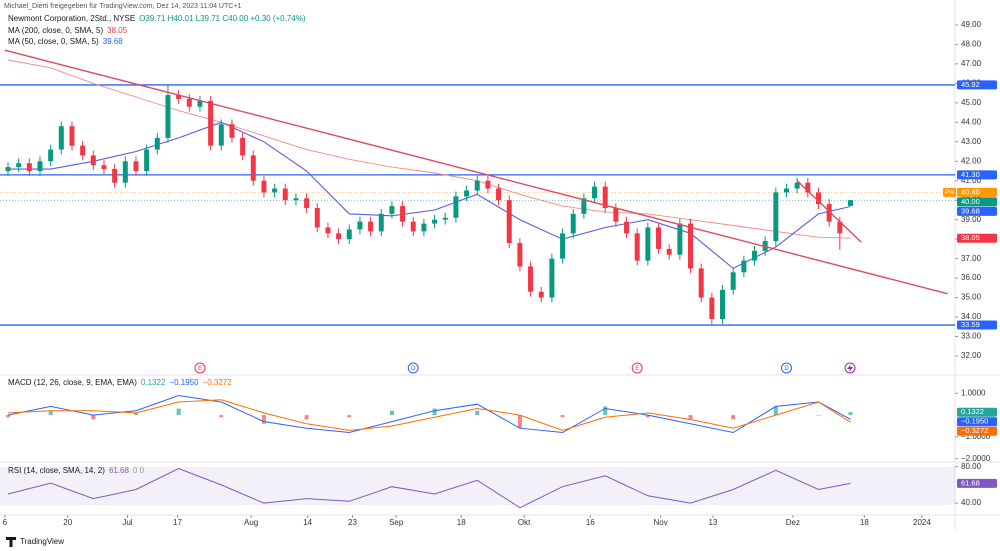 The height and width of the screenshot is (551, 1000). What do you see at coordinates (42, 541) in the screenshot?
I see `brand: TradingView` at bounding box center [42, 541].